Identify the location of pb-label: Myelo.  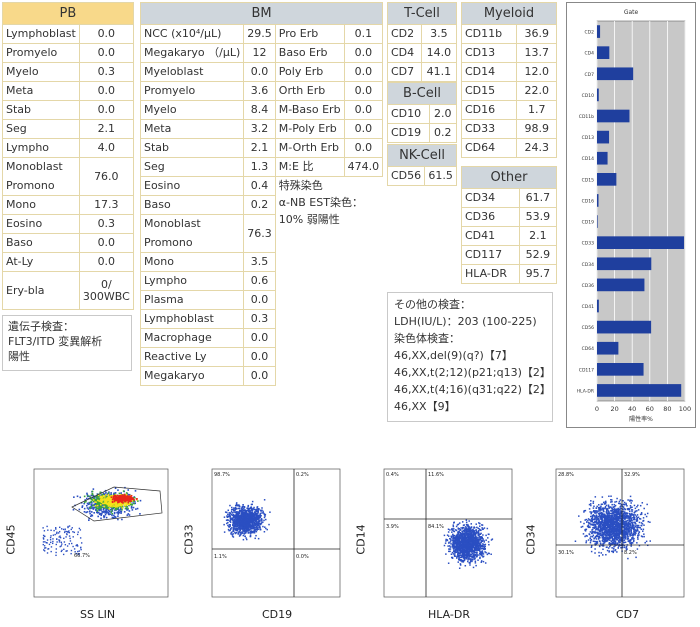
(41, 72).